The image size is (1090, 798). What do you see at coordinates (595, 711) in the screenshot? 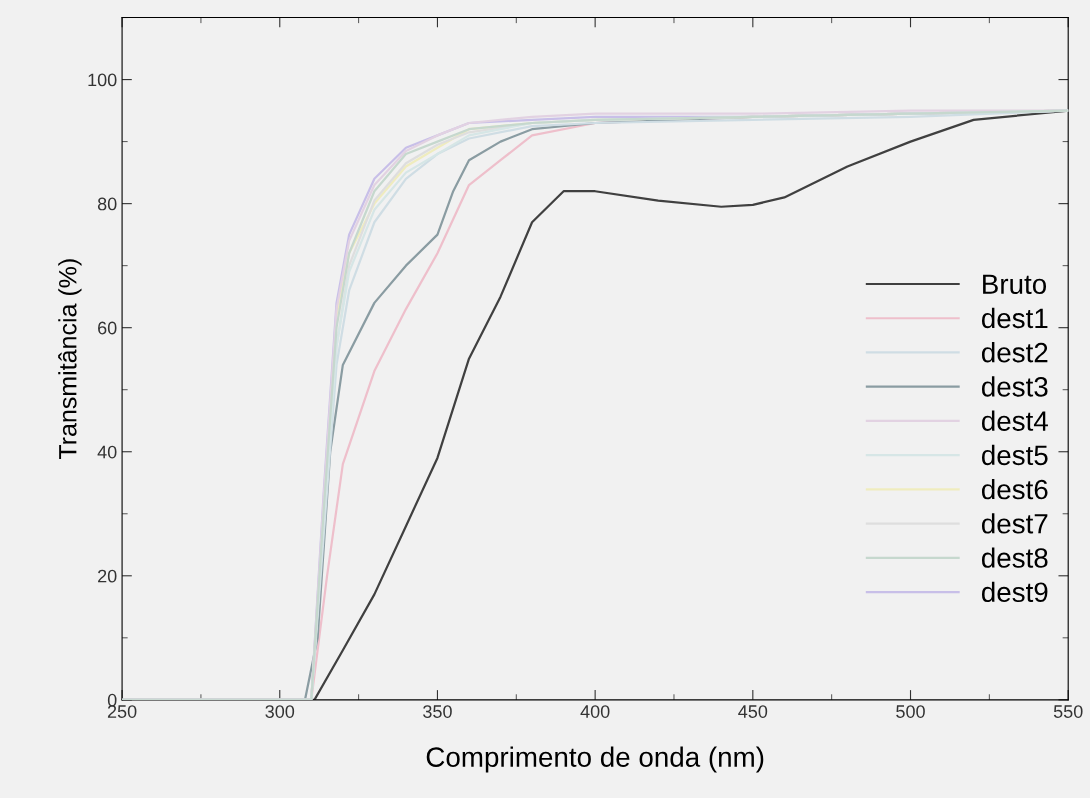
I see `x-tick-label: 400` at bounding box center [595, 711].